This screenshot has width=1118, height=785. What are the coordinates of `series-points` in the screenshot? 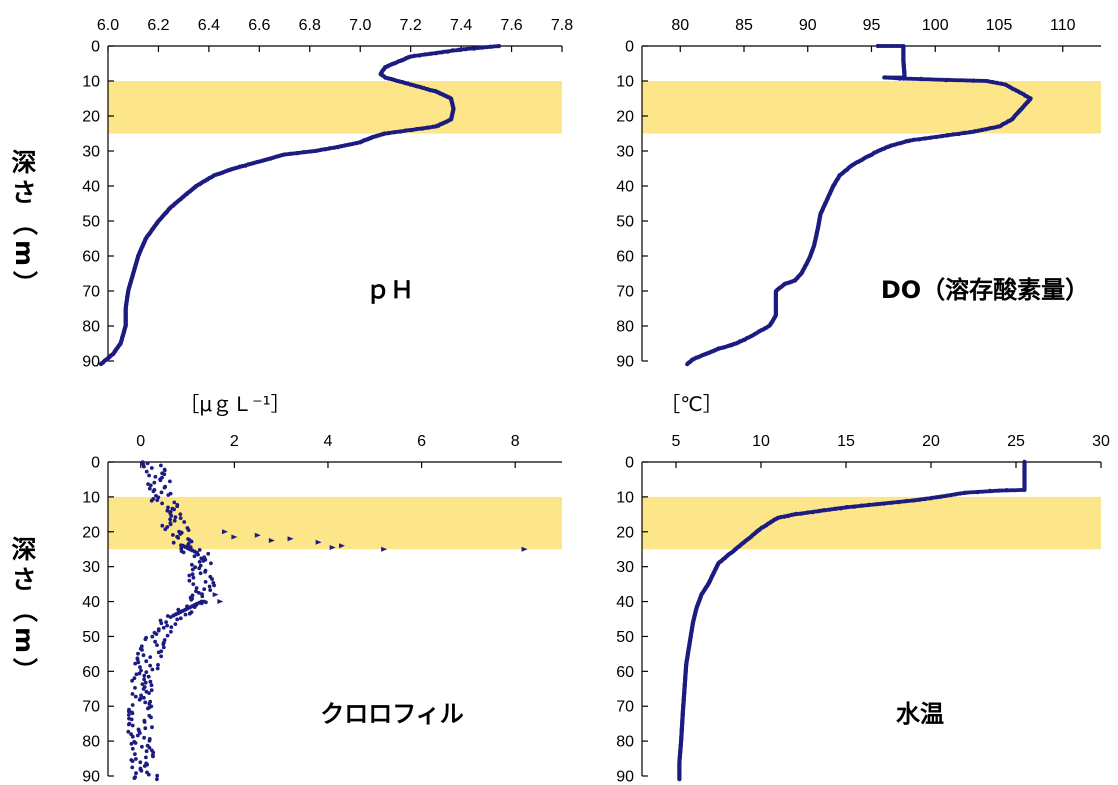 It's located at (299, 205).